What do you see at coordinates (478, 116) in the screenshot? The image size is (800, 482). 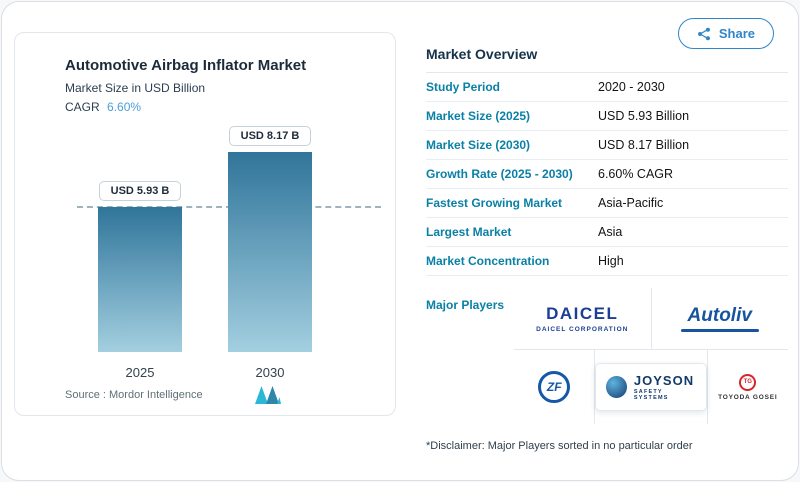 I see `row-label: Market Size (2025)` at bounding box center [478, 116].